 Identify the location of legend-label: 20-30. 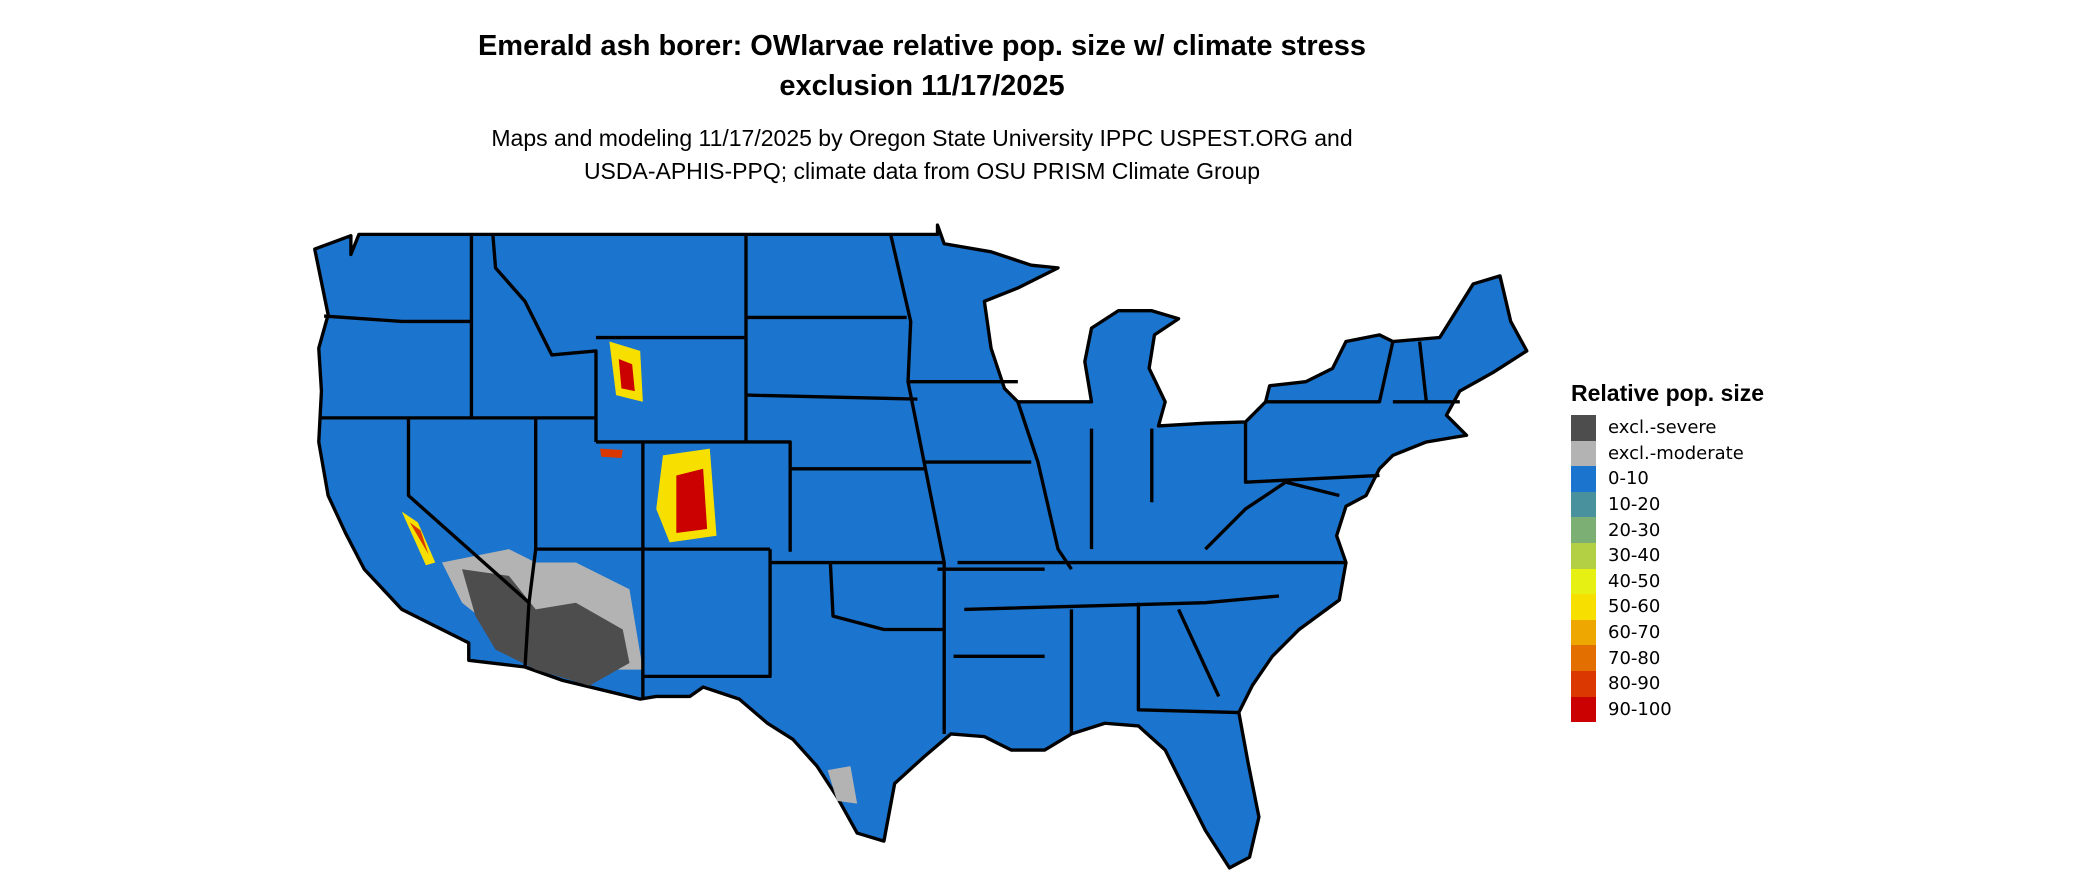
(1634, 530).